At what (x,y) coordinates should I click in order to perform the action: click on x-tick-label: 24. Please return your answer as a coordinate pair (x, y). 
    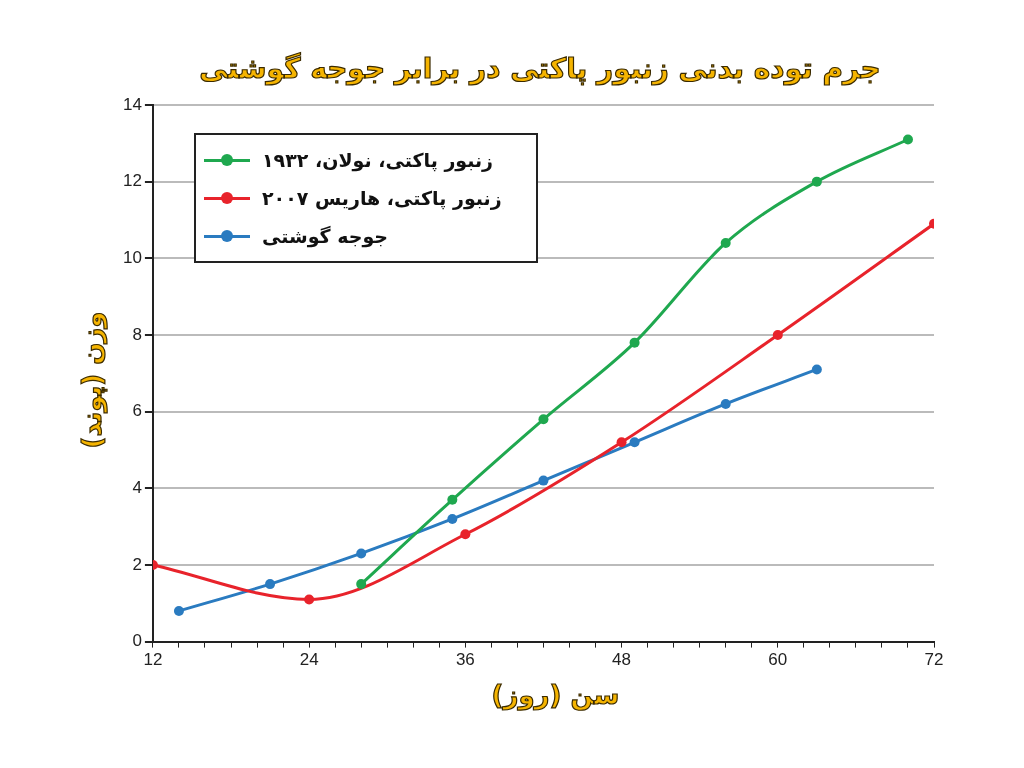
    Looking at the image, I should click on (309, 660).